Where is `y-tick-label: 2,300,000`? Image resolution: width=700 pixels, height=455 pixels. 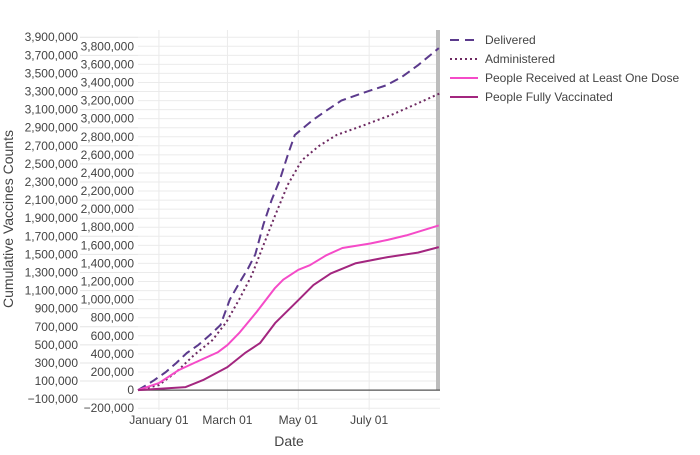 y-tick-label: 2,300,000 is located at coordinates (52, 182).